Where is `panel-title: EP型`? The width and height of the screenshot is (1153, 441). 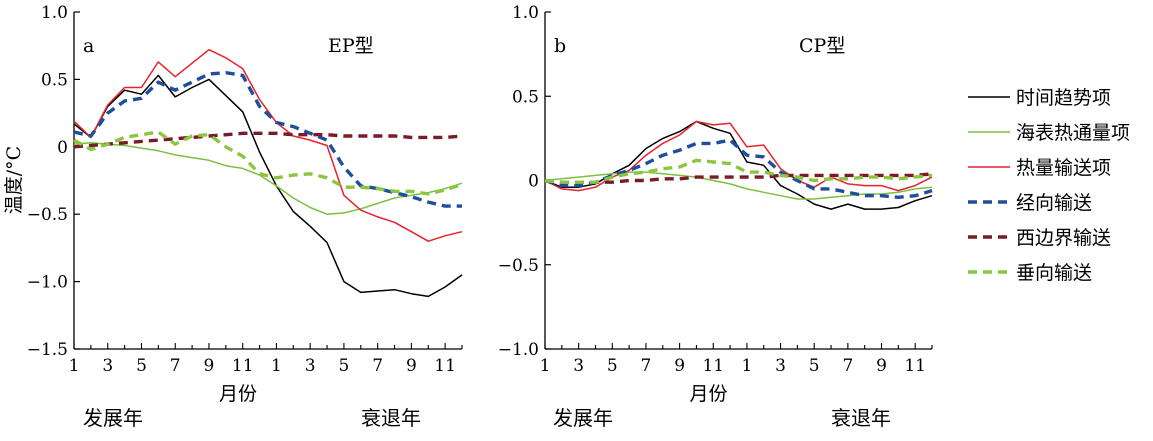
panel-title: EP型 is located at coordinates (351, 46).